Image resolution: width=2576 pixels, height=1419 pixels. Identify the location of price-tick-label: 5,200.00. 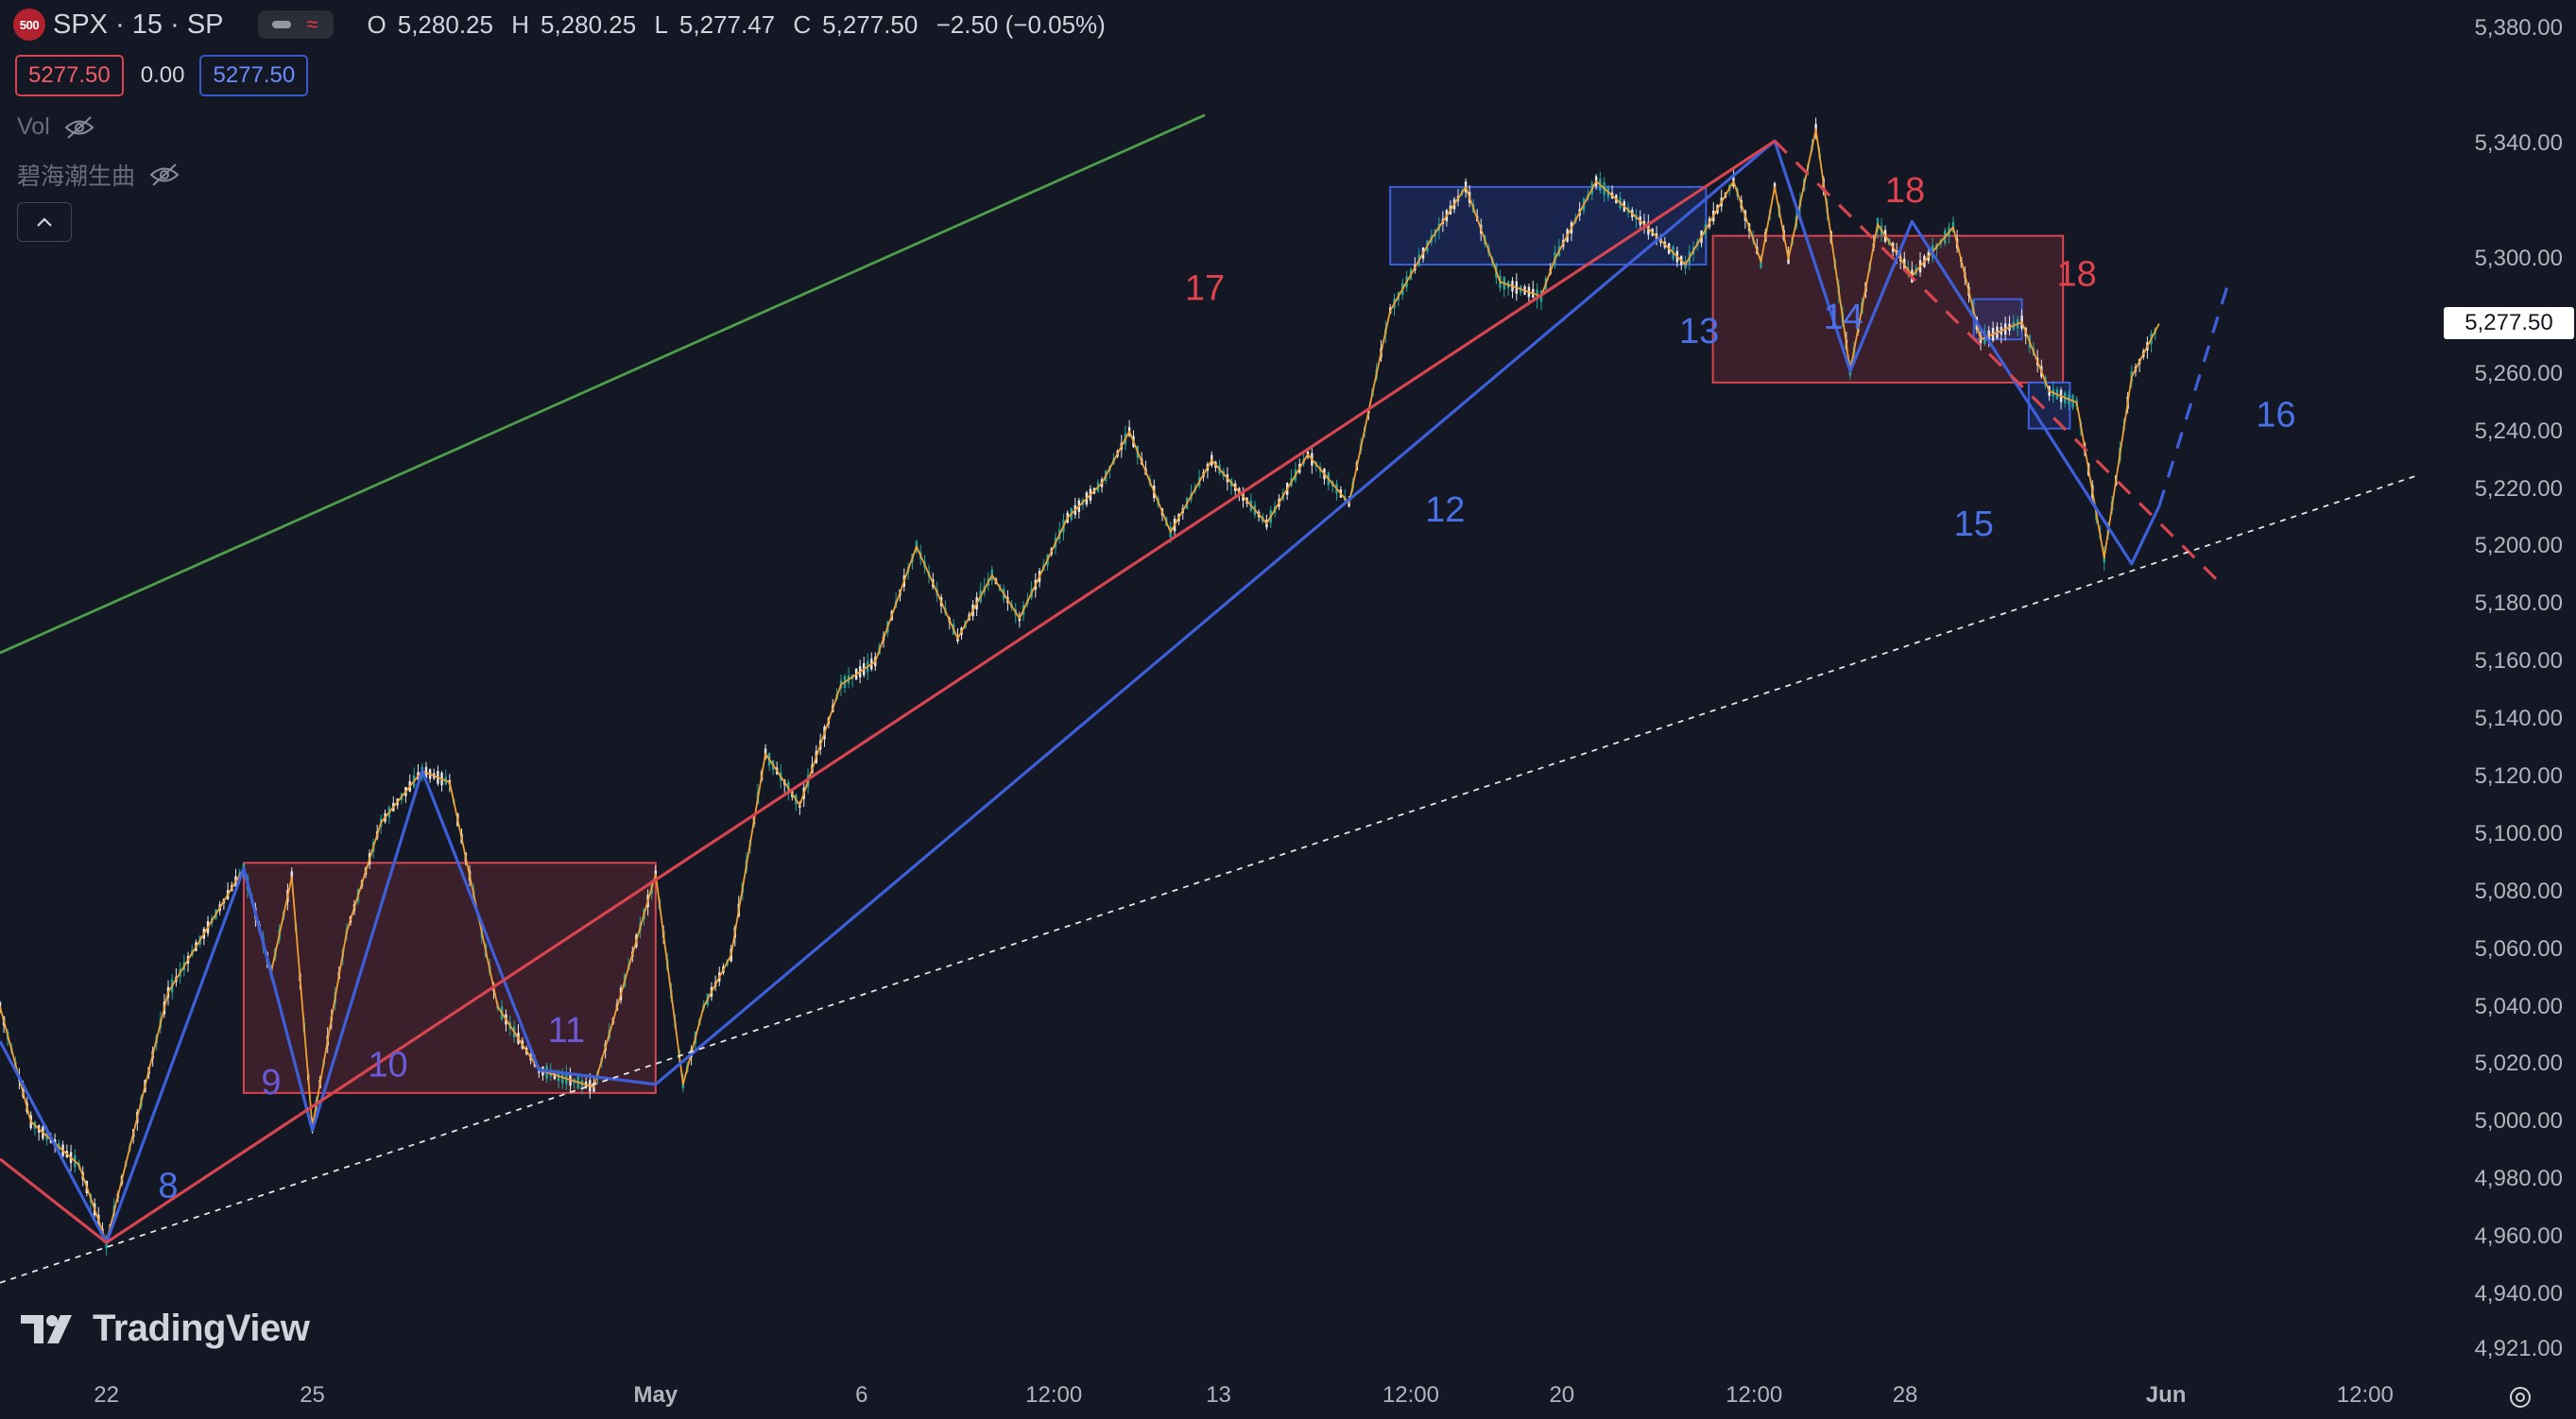
(2518, 546).